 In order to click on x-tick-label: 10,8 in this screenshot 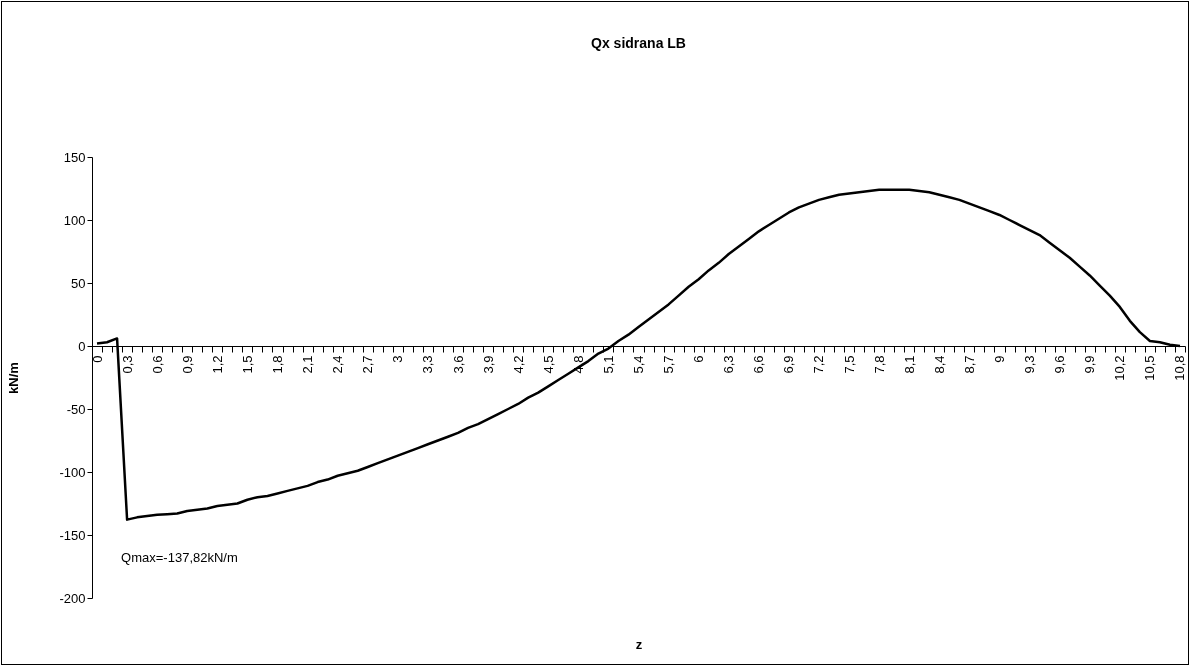, I will do `click(1180, 368)`.